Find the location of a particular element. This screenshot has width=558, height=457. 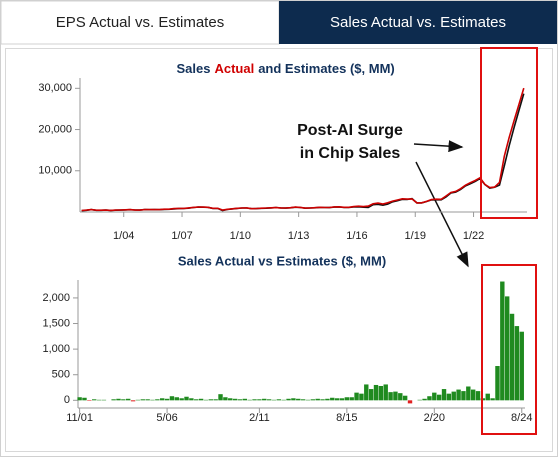

x-tick-label: 8/15 is located at coordinates (346, 418).